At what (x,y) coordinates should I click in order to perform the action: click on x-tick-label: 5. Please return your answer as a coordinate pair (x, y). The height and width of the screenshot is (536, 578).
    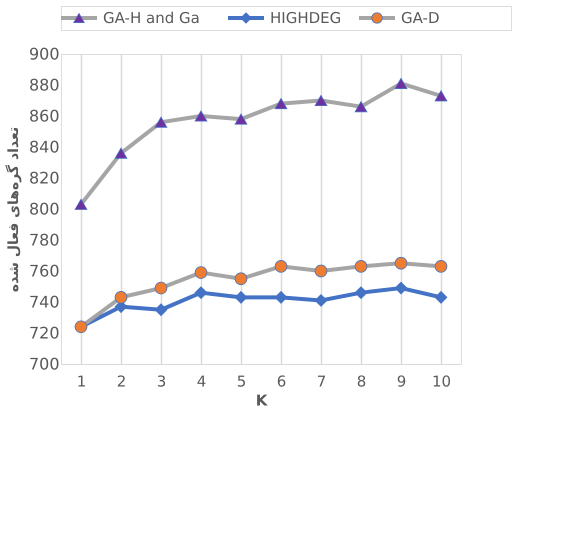
    Looking at the image, I should click on (241, 381).